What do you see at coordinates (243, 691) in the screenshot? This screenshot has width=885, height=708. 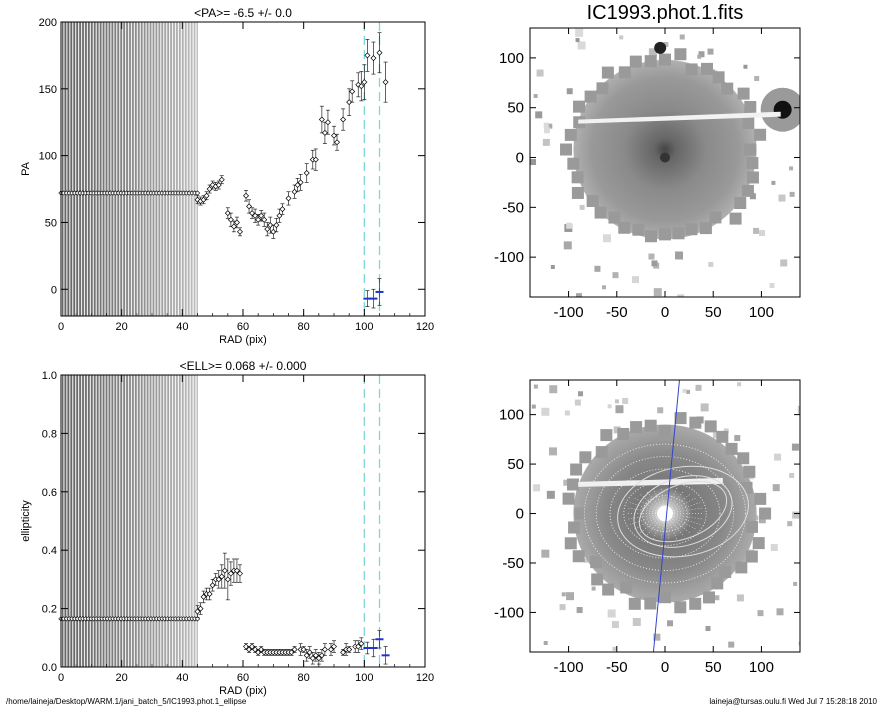 I see `x-axis-label: RAD (pix)` at bounding box center [243, 691].